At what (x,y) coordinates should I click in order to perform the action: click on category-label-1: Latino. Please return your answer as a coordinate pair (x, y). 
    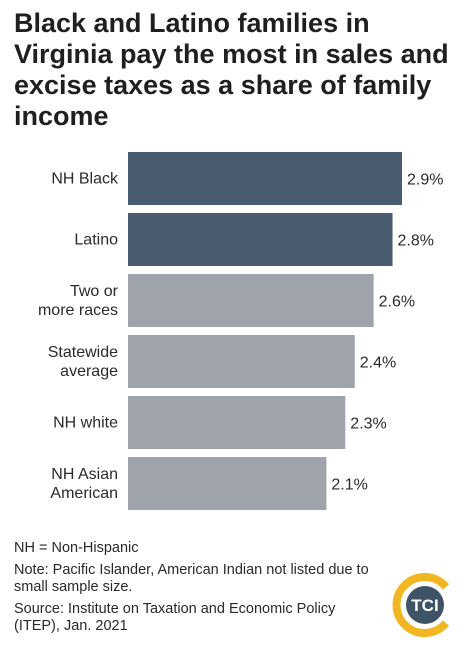
    Looking at the image, I should click on (96, 240).